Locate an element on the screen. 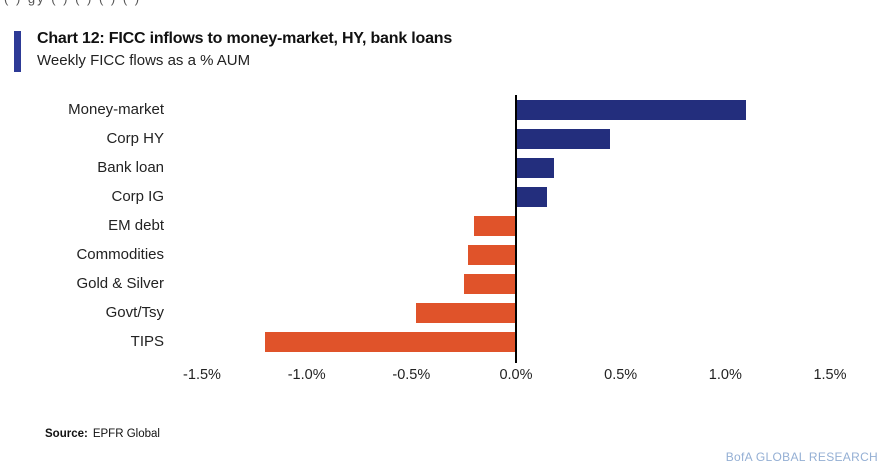  category-label-govt-tsy: Govt/Tsy is located at coordinates (134, 312).